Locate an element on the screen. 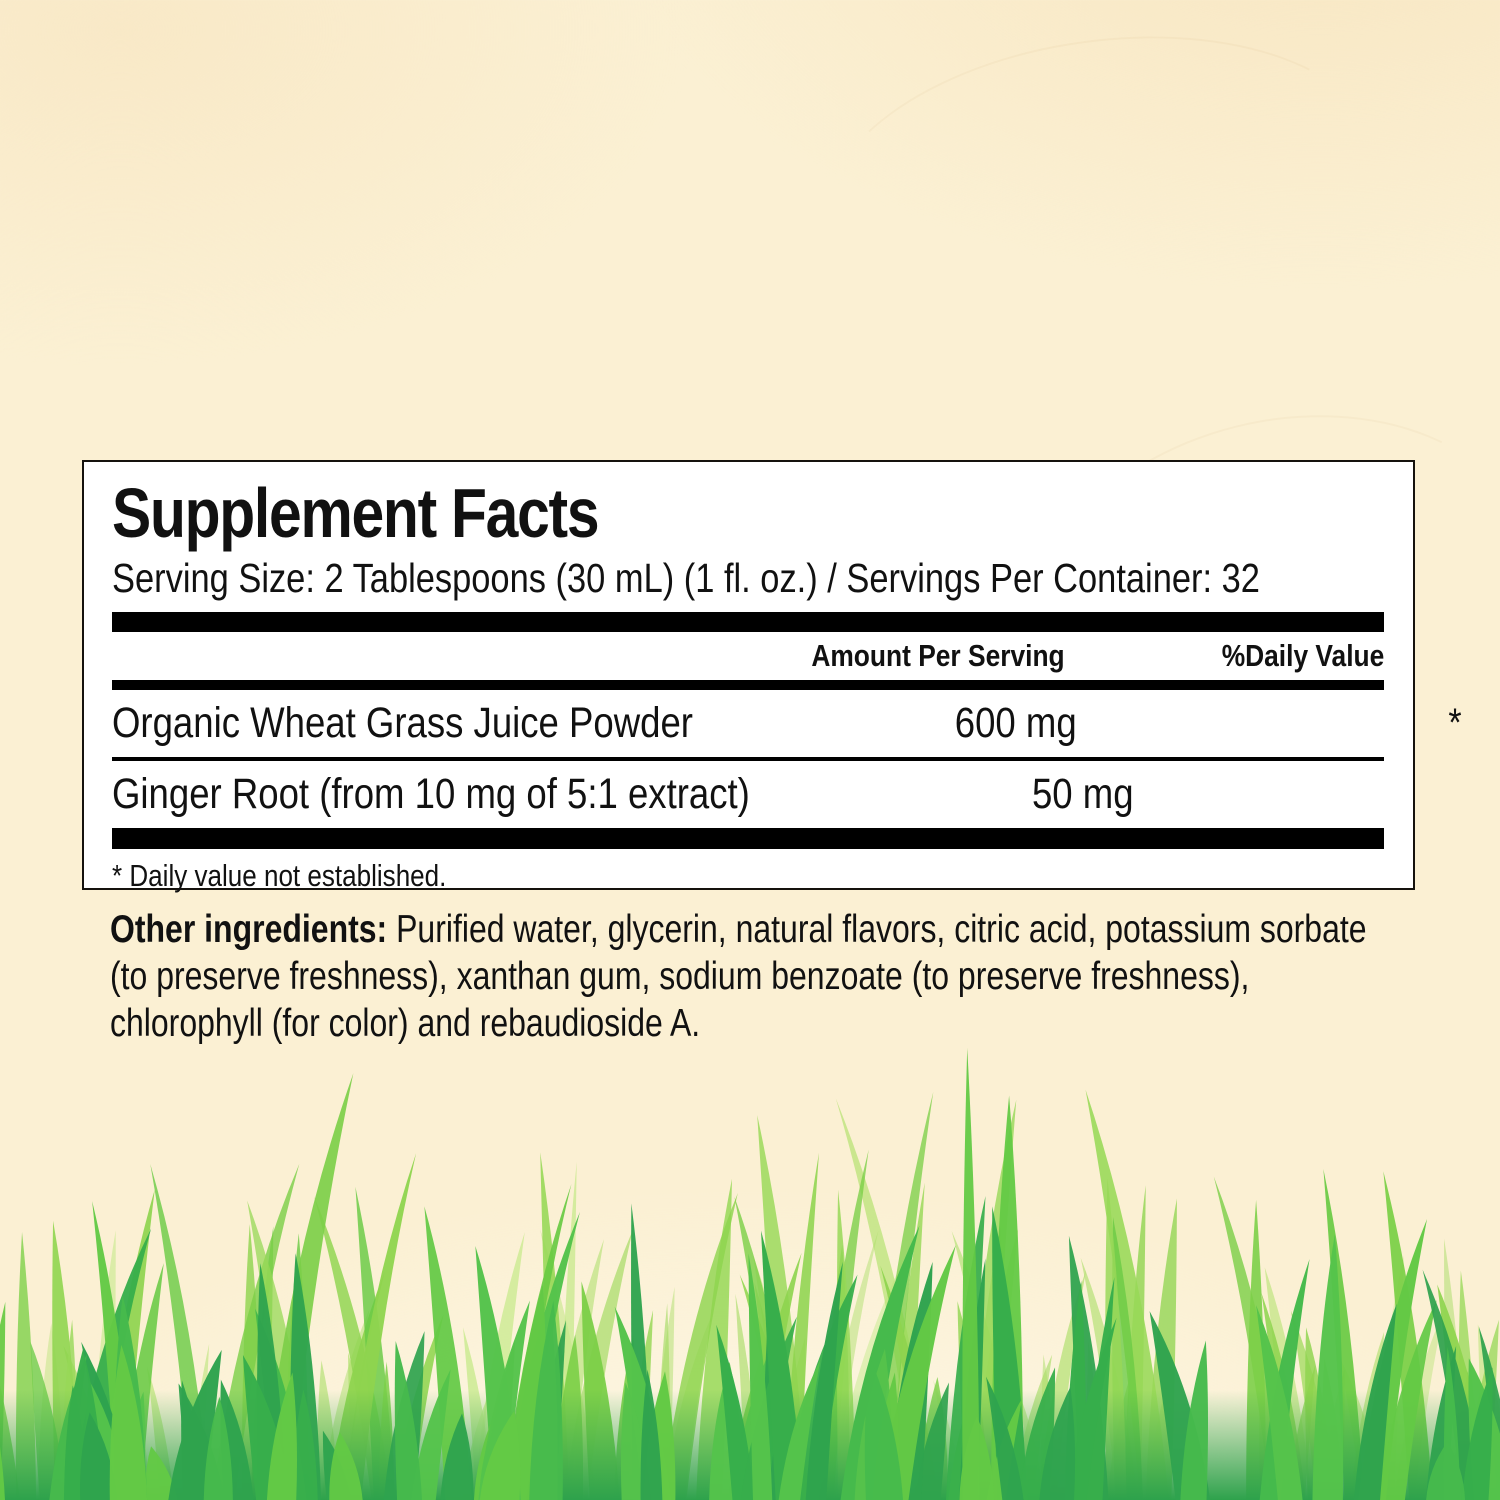 This screenshot has height=1500, width=1500. other-ingredients-label: Other ingredients: is located at coordinates (249, 929).